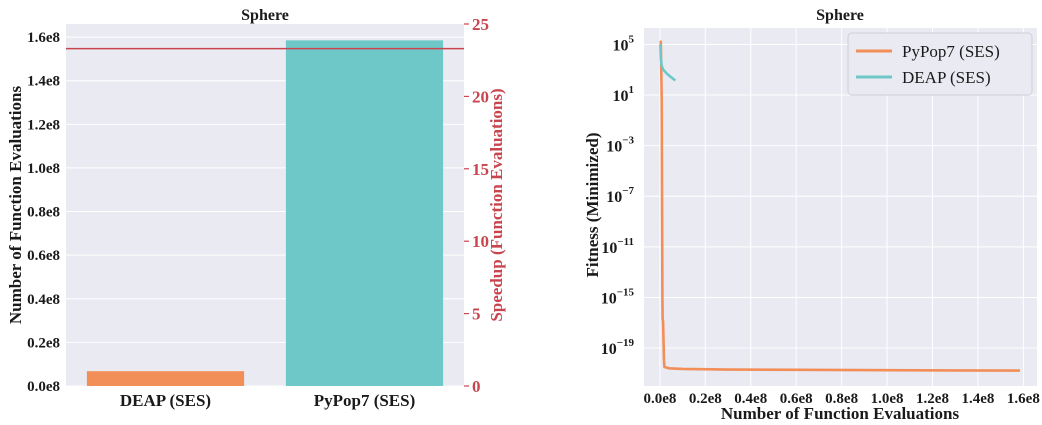 The height and width of the screenshot is (425, 1042). I want to click on left-y-tick-label: 0.4e8, so click(43, 300).